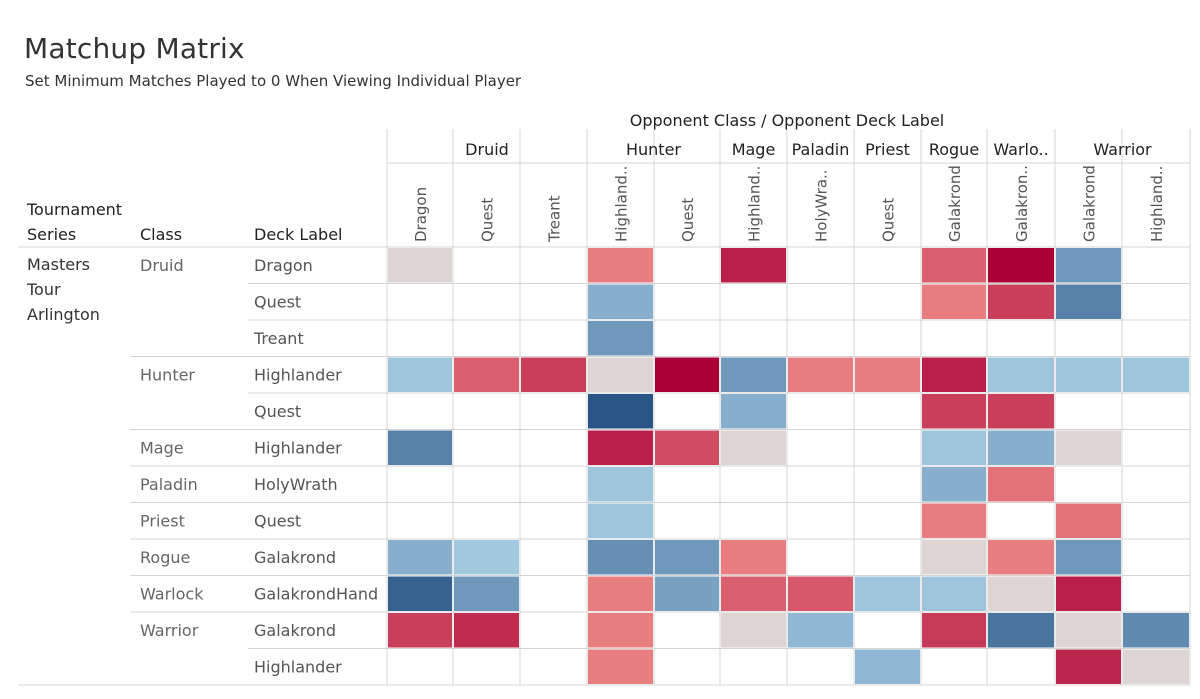 This screenshot has width=1200, height=699. I want to click on row-deck-label: HolyWrath, so click(296, 484).